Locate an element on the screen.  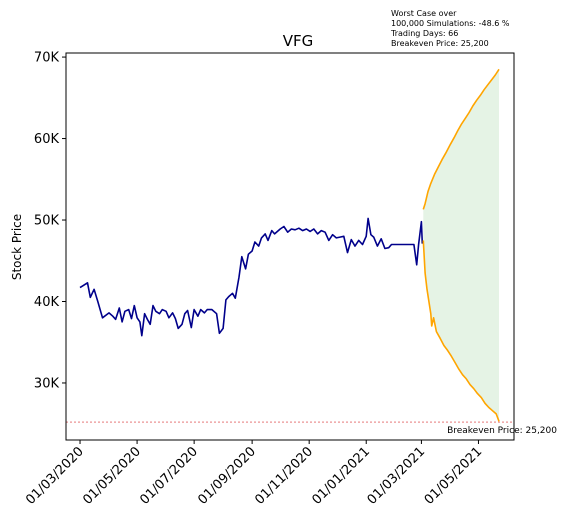
y-tick-label: 60K is located at coordinates (47, 139).